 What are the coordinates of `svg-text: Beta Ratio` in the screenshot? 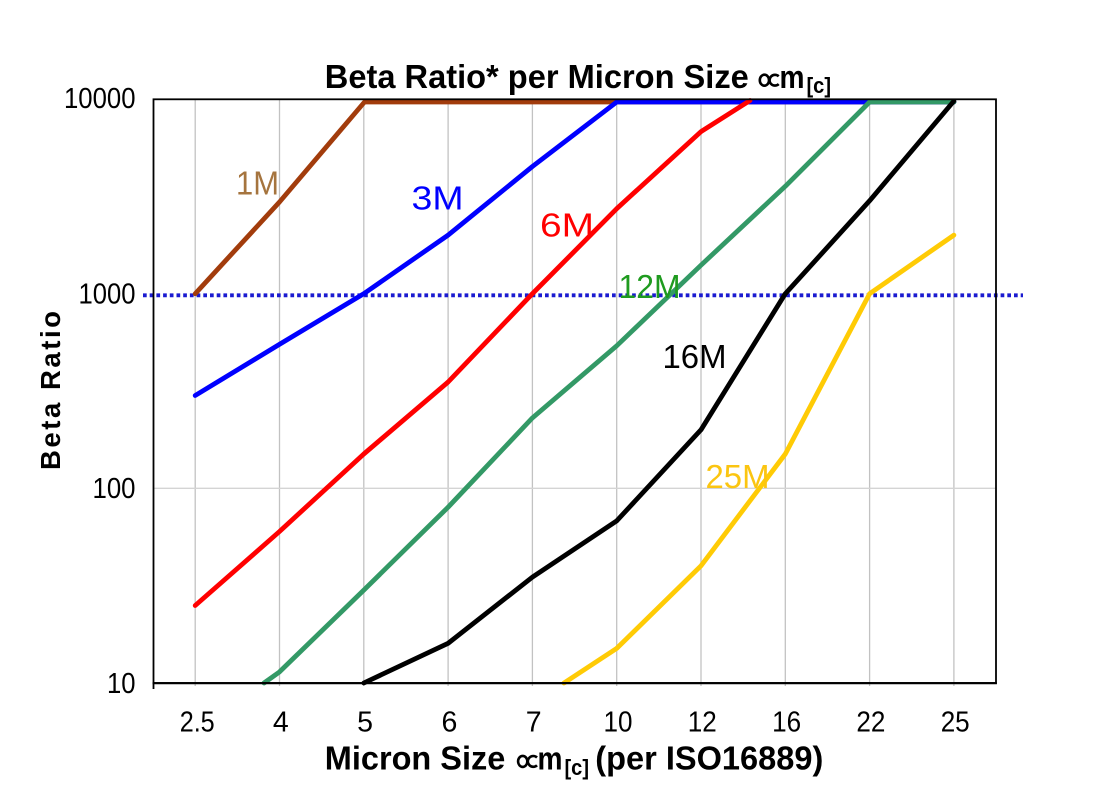 It's located at (50, 390).